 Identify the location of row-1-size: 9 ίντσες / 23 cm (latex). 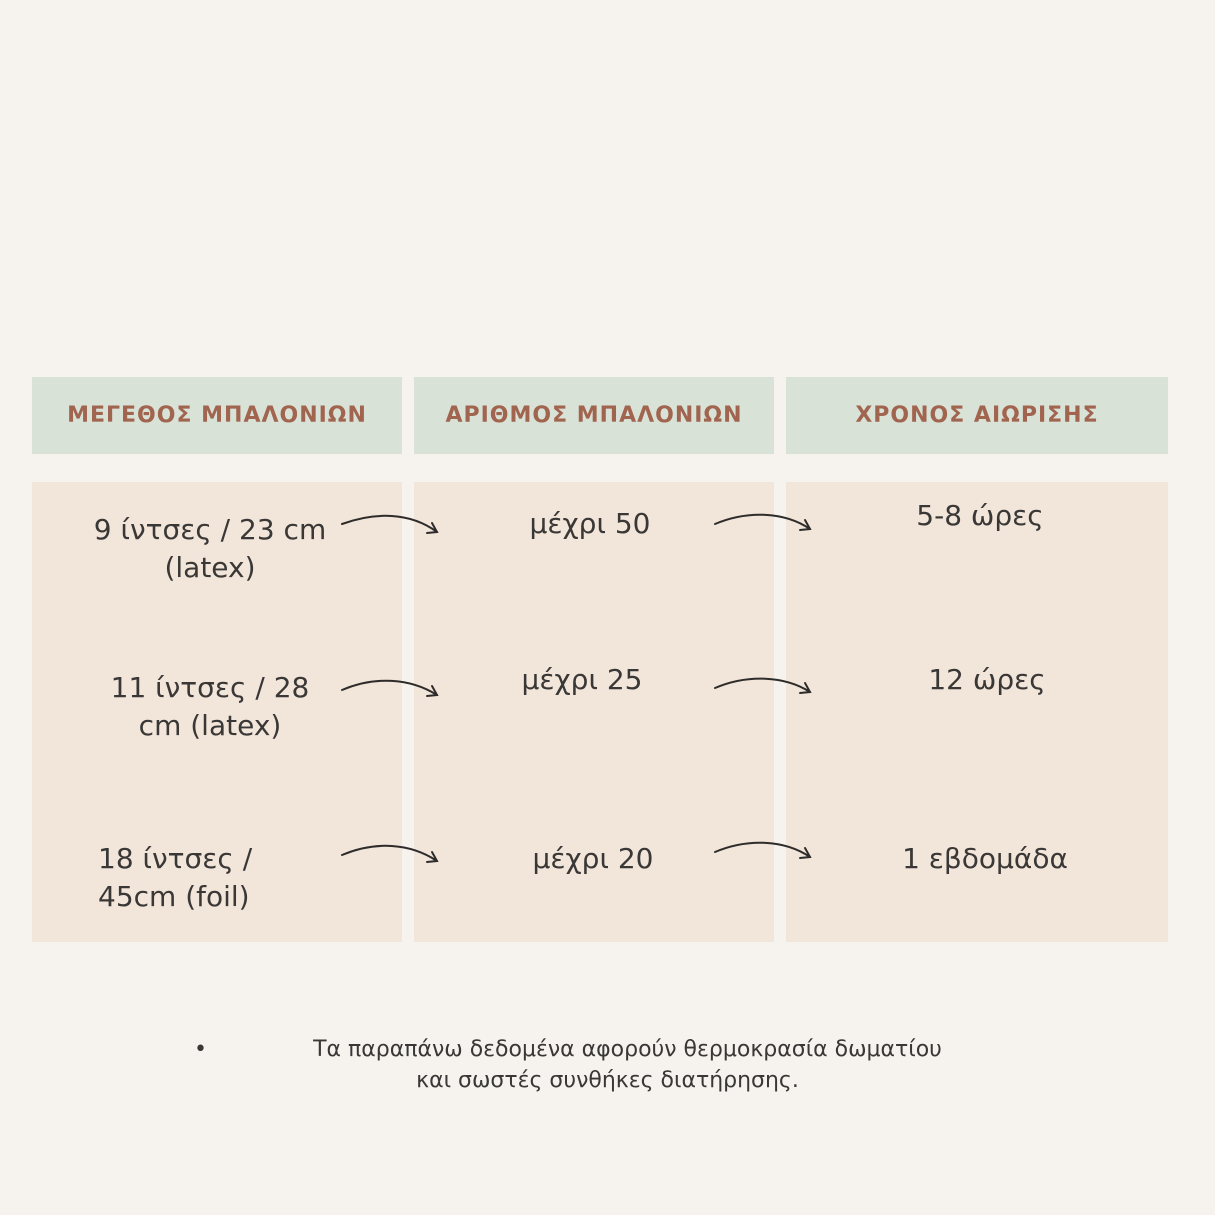
(210, 548).